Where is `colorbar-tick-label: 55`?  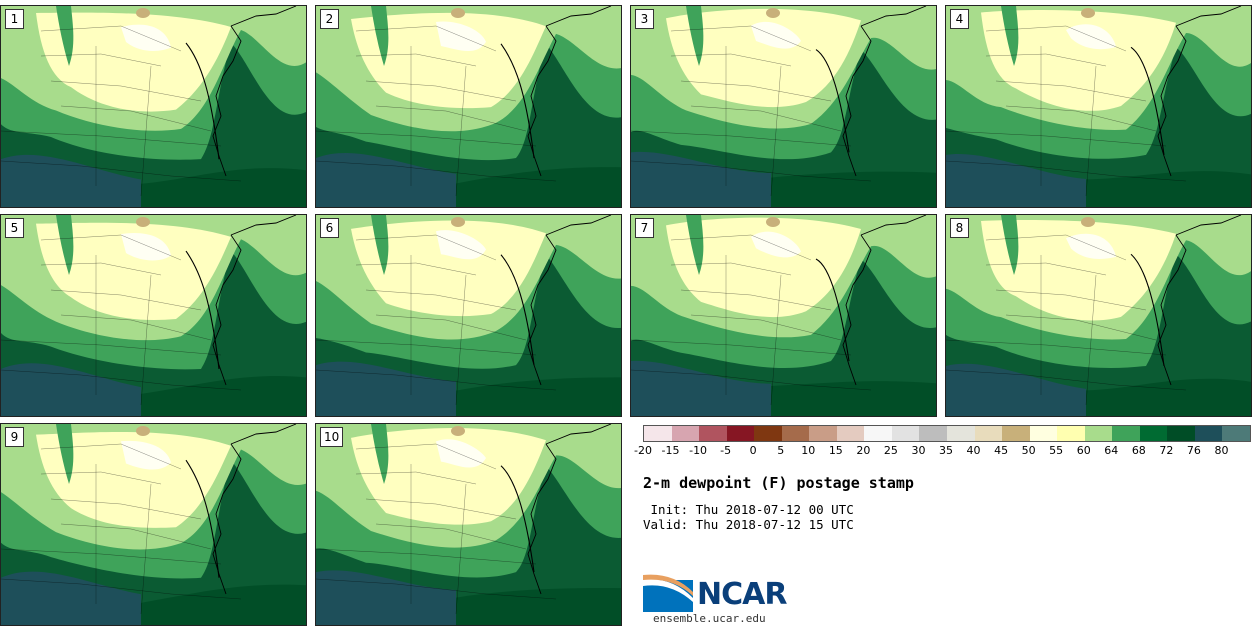 colorbar-tick-label: 55 is located at coordinates (1056, 450).